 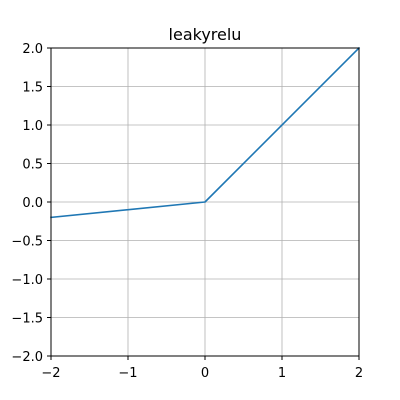 I want to click on y-tick-label: −0.5, so click(x=27, y=242).